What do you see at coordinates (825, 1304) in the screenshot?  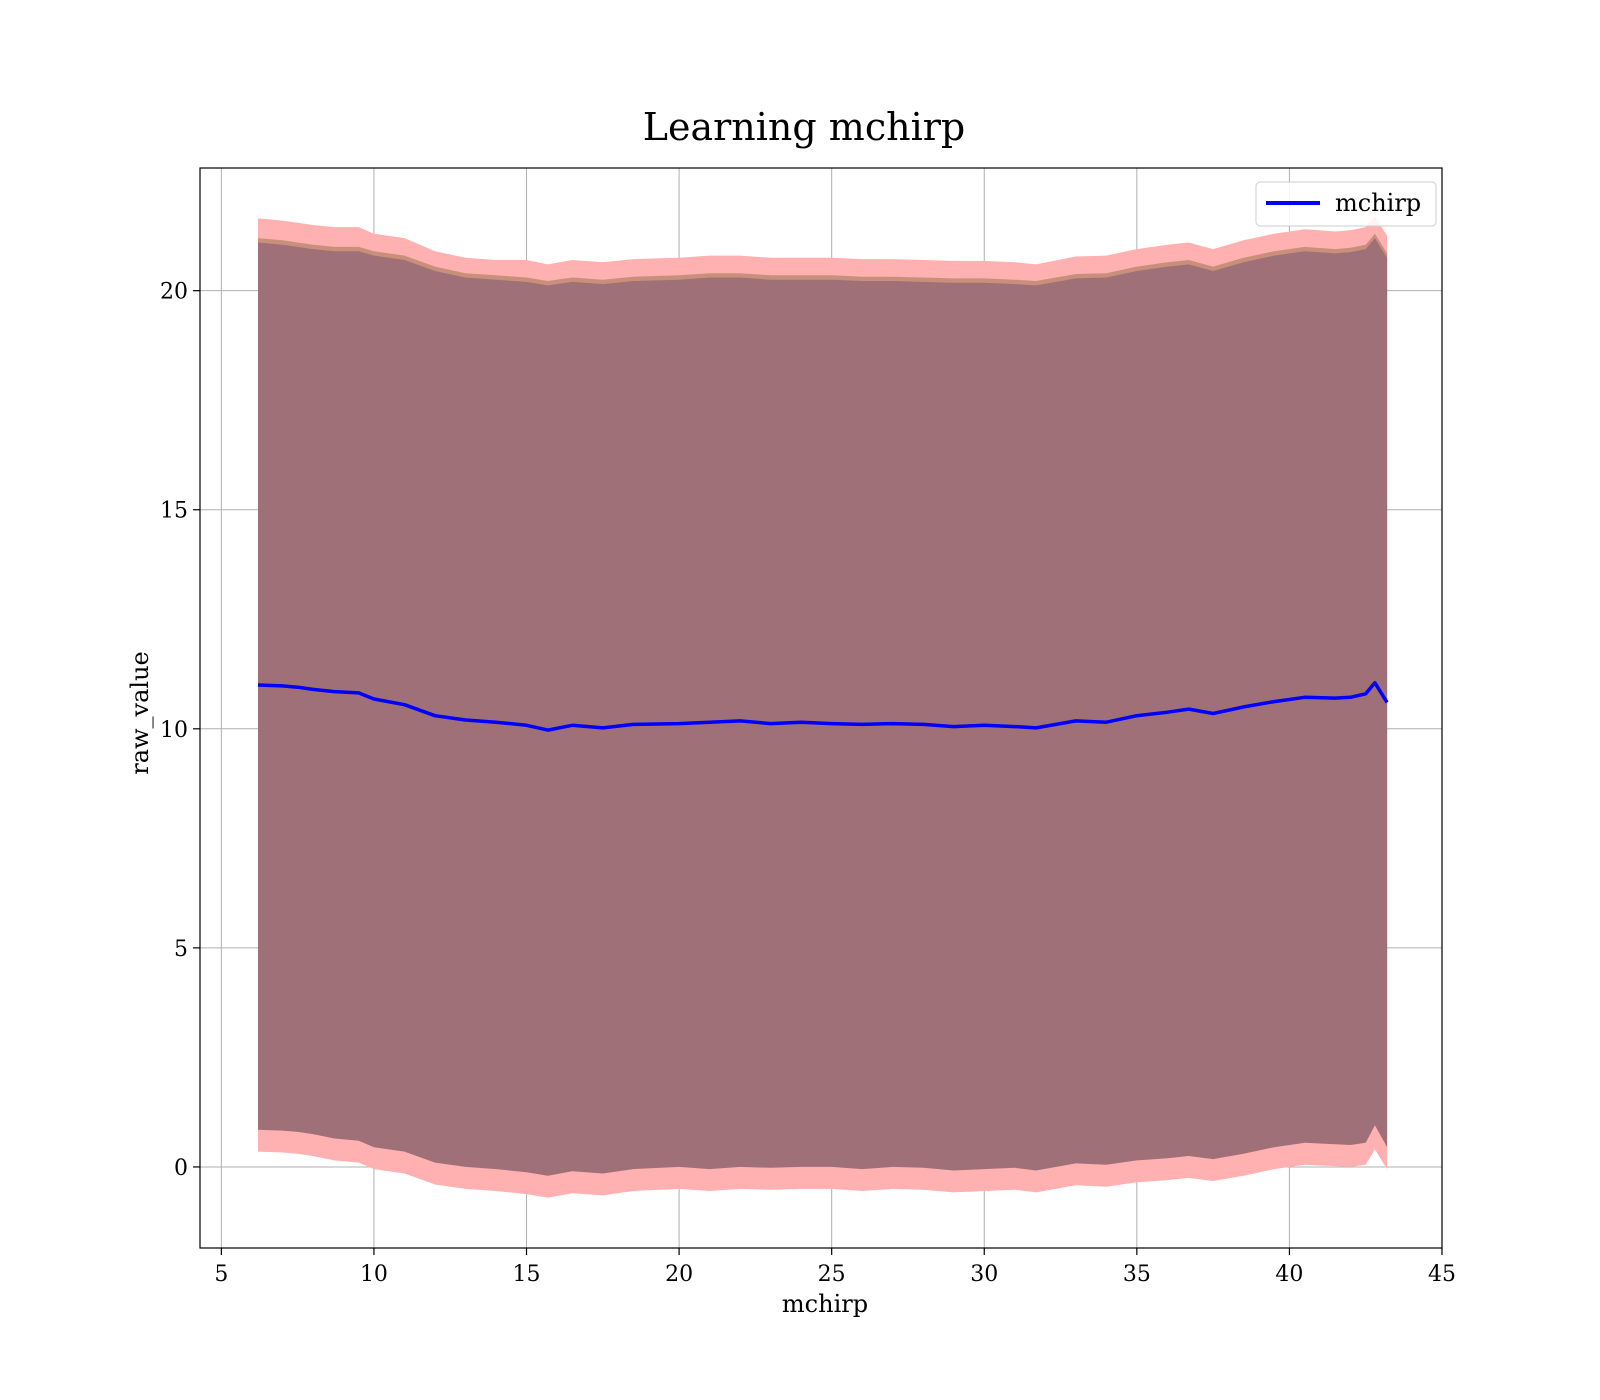 I see `x-axis-label: mchirp` at bounding box center [825, 1304].